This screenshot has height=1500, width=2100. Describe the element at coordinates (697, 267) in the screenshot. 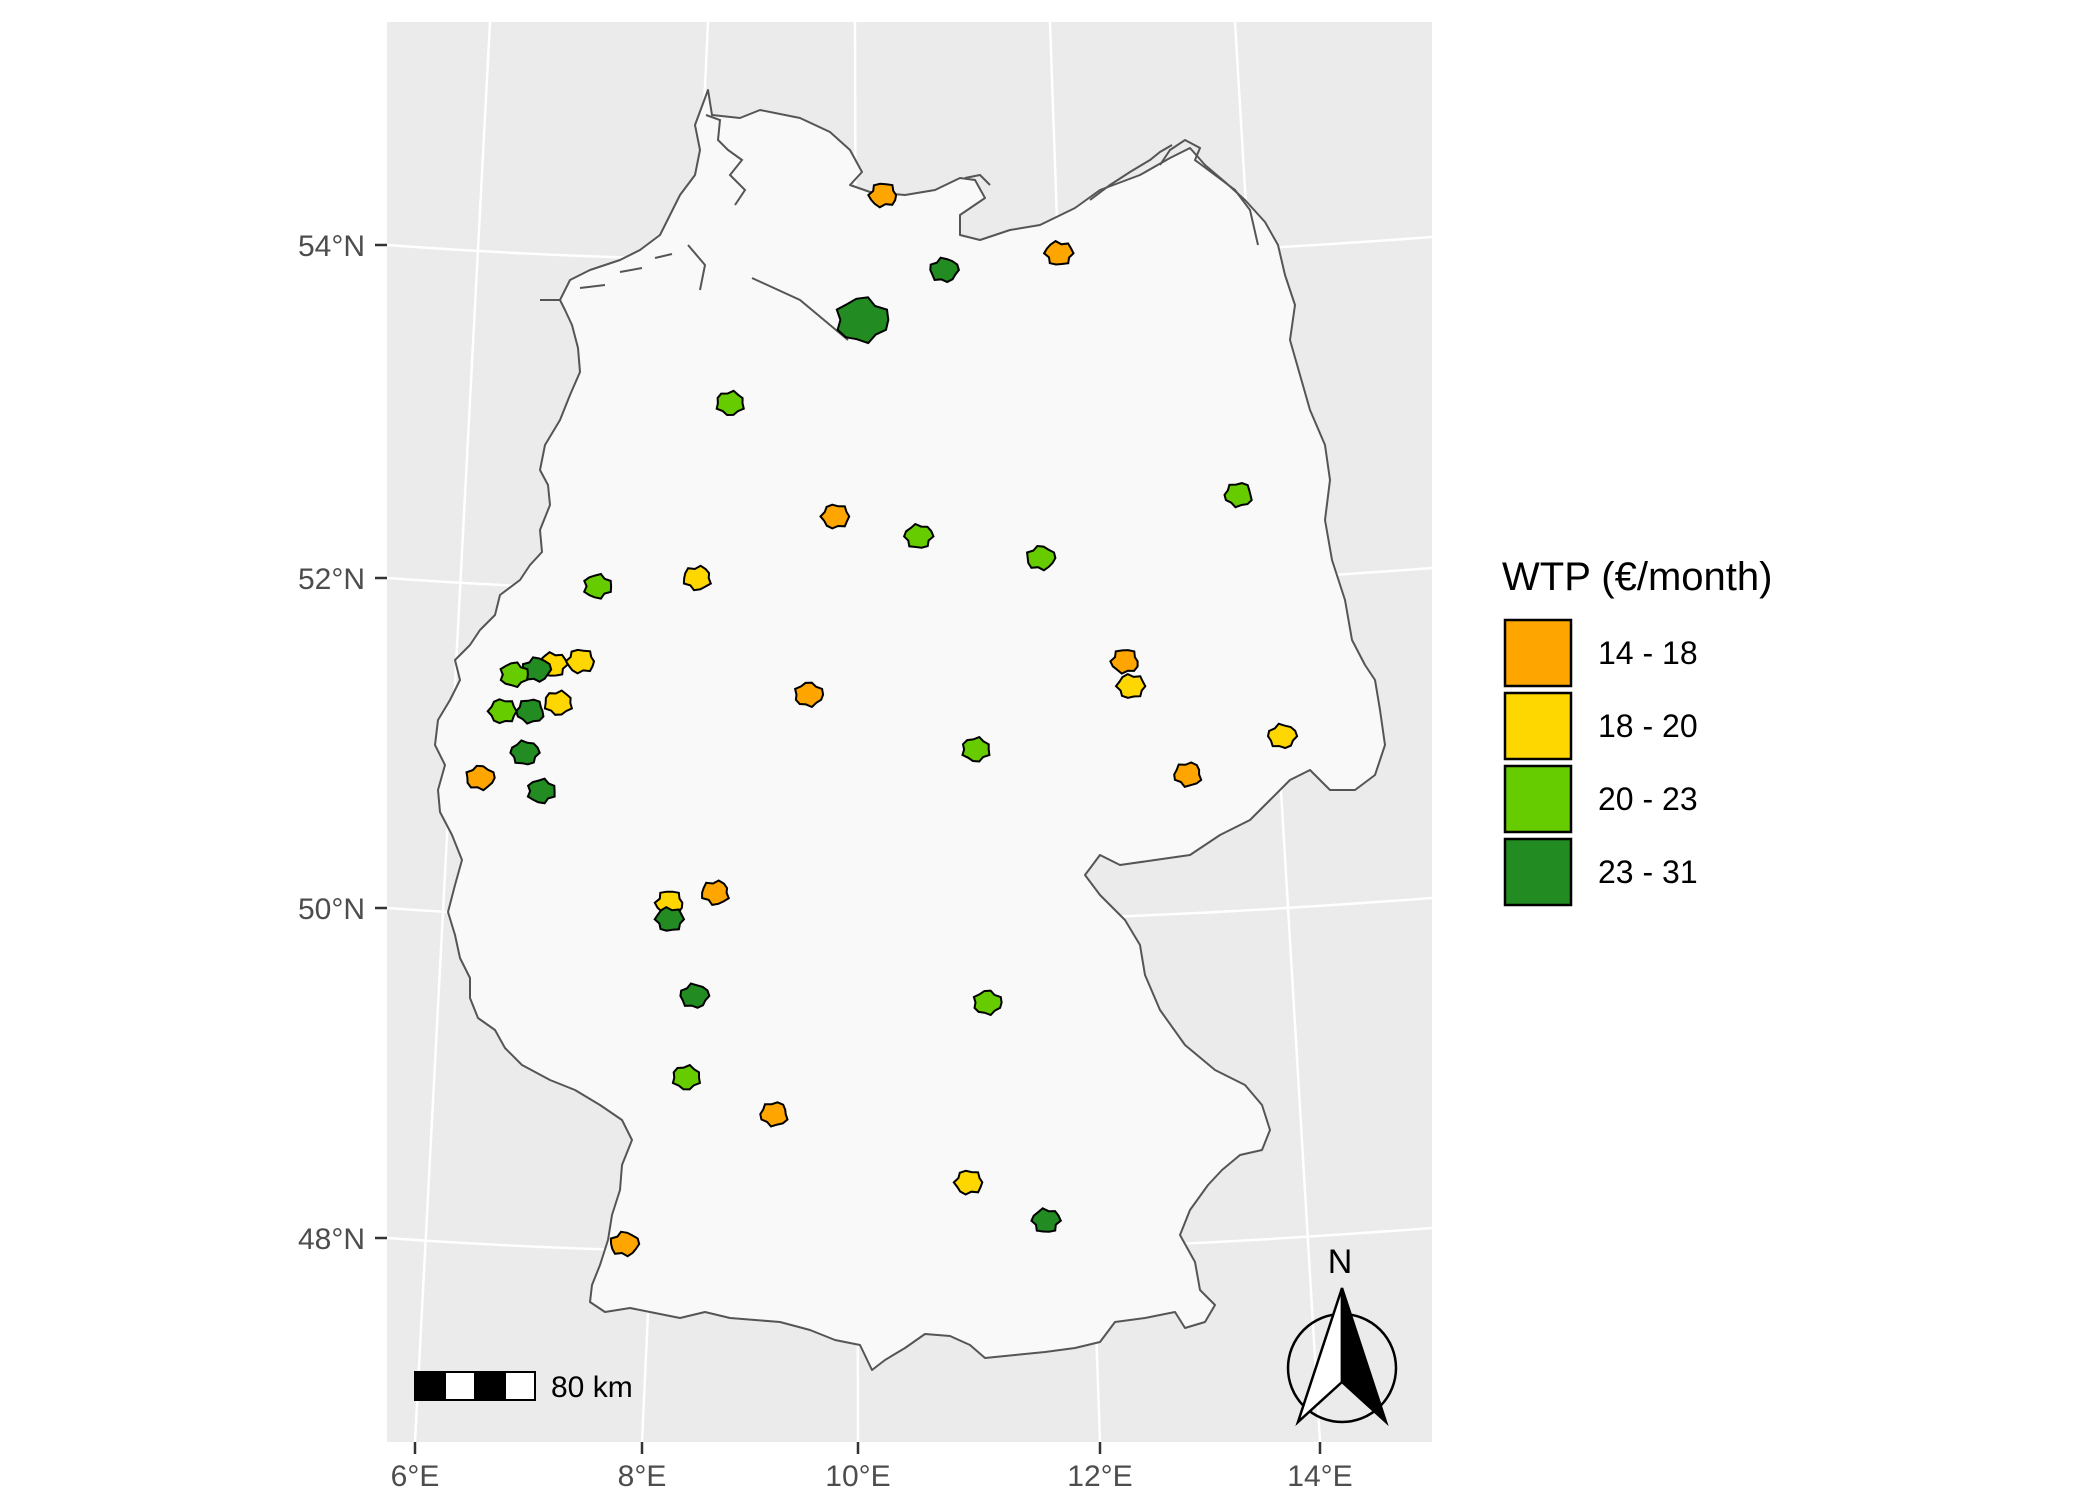

I see `coastline-jade-bight` at that location.